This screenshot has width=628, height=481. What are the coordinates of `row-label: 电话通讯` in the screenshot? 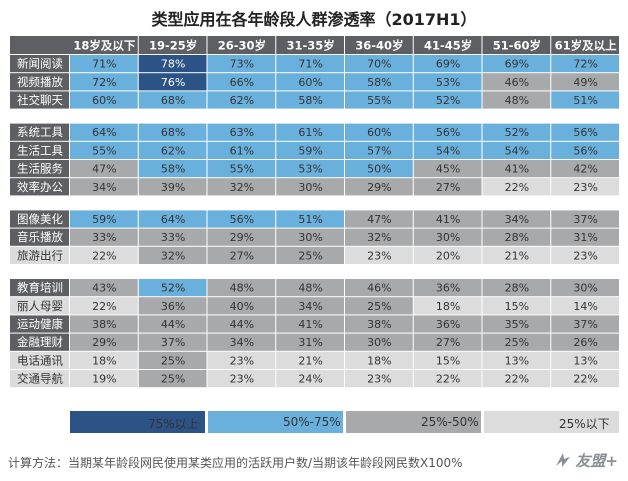 It's located at (40, 360).